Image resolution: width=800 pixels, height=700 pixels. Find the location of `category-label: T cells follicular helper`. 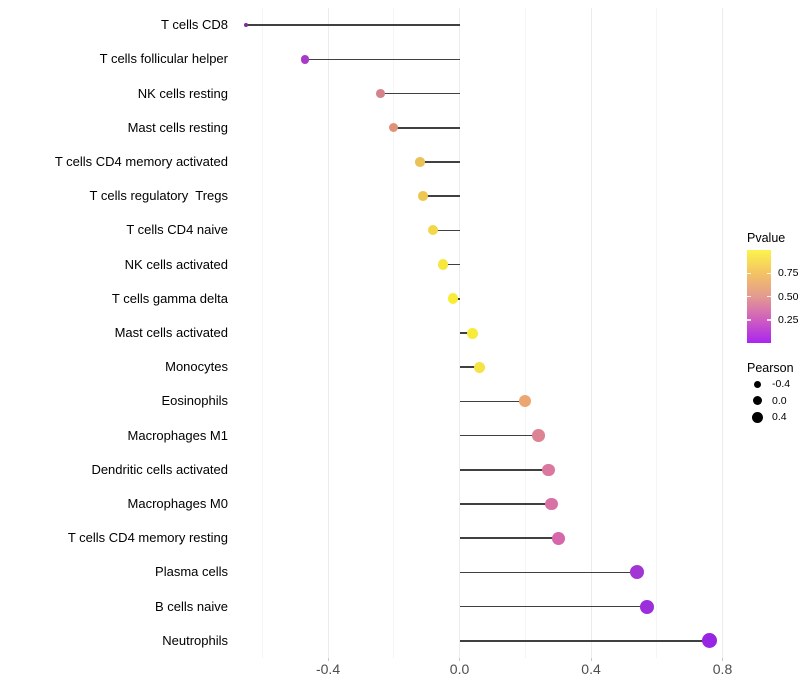

category-label: T cells follicular helper is located at coordinates (163, 59).